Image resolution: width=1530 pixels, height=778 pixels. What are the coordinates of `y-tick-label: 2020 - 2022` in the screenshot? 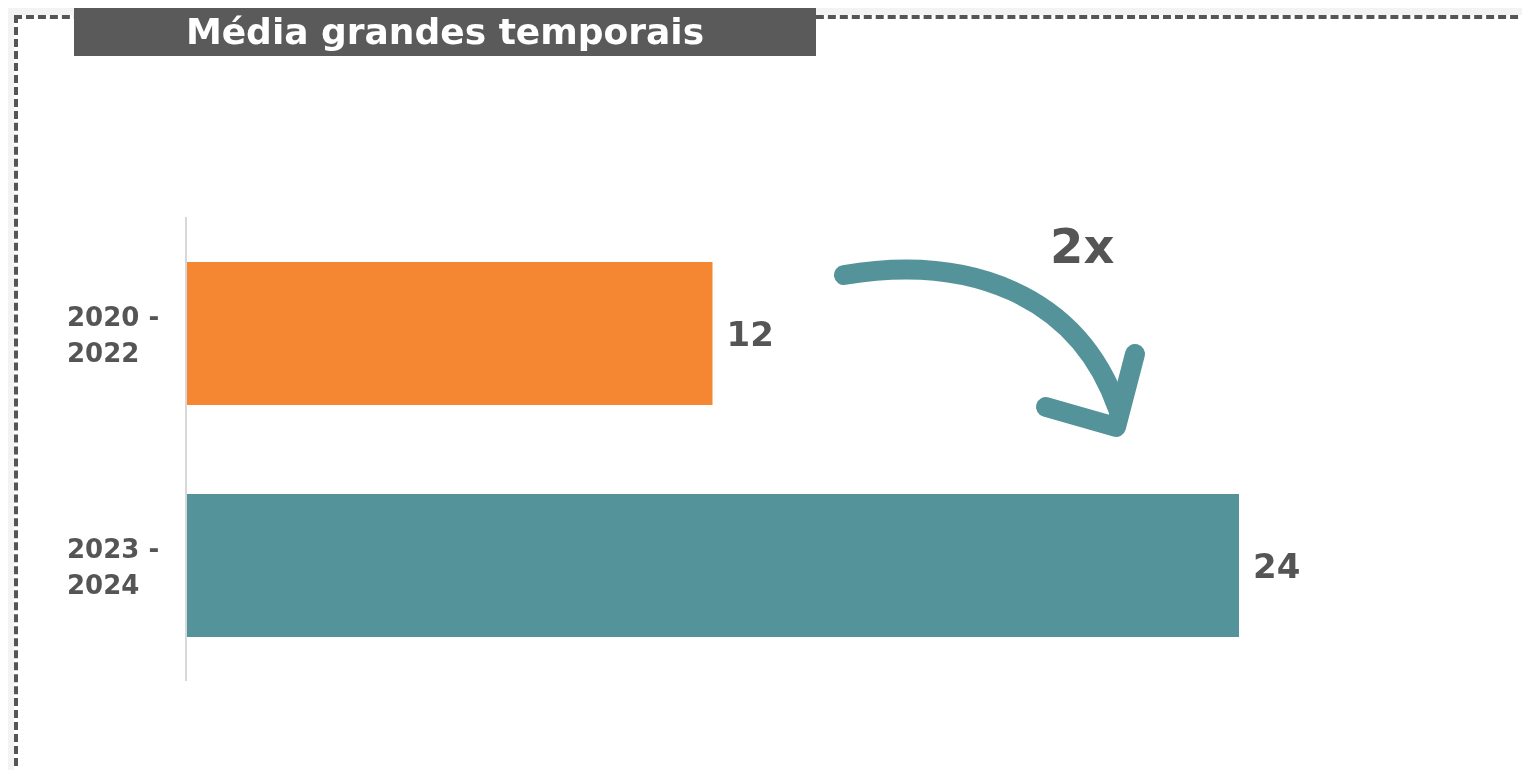 It's located at (113, 335).